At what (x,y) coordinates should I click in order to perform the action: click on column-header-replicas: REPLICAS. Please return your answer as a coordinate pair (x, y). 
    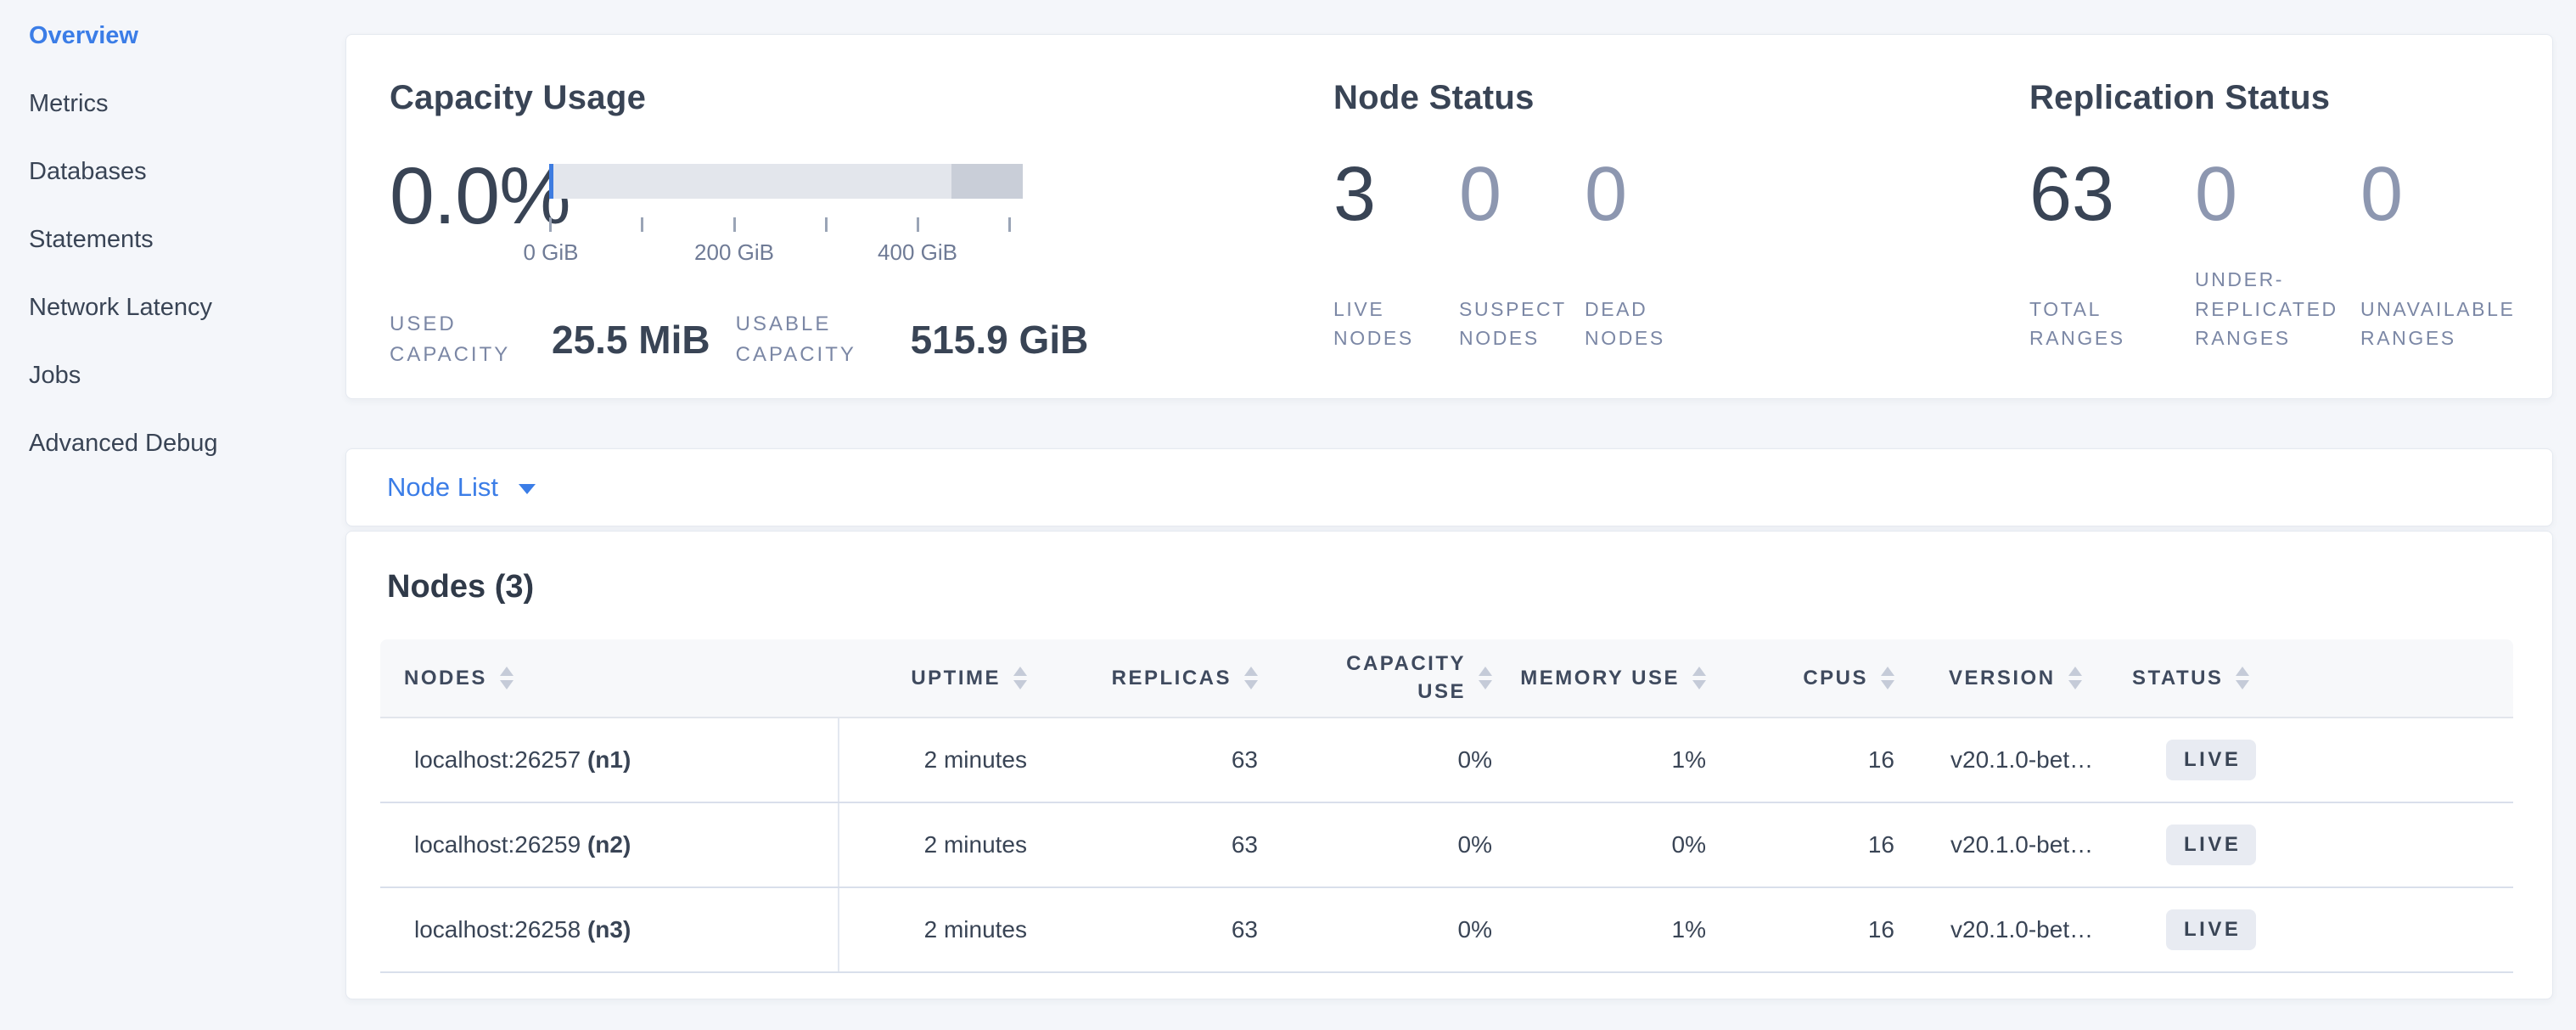
    Looking at the image, I should click on (1142, 679).